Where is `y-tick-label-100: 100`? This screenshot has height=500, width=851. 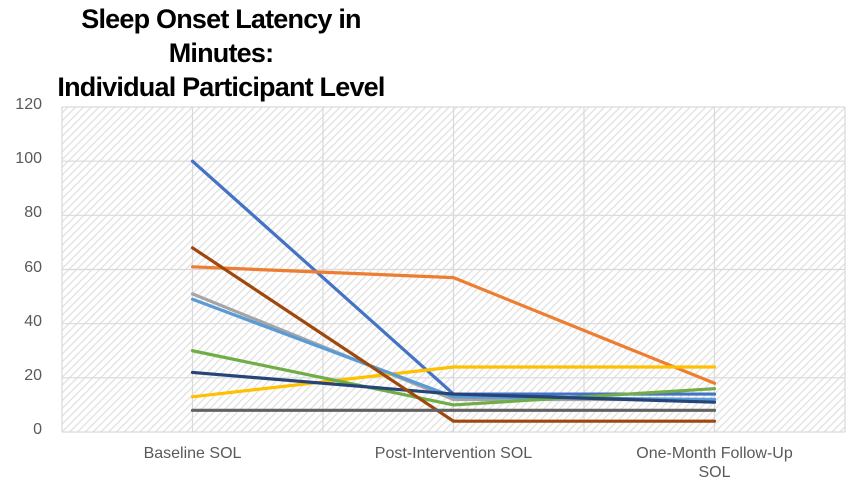
y-tick-label-100: 100 is located at coordinates (28, 159).